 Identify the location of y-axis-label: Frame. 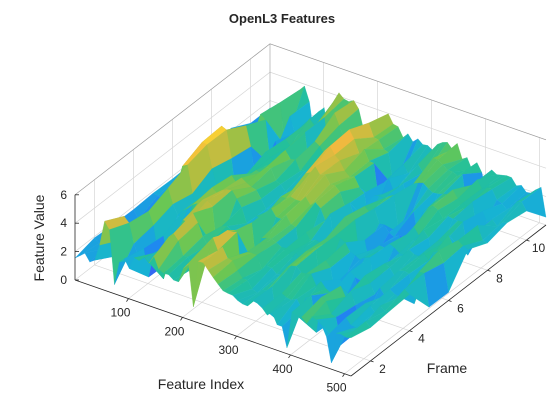
(447, 368).